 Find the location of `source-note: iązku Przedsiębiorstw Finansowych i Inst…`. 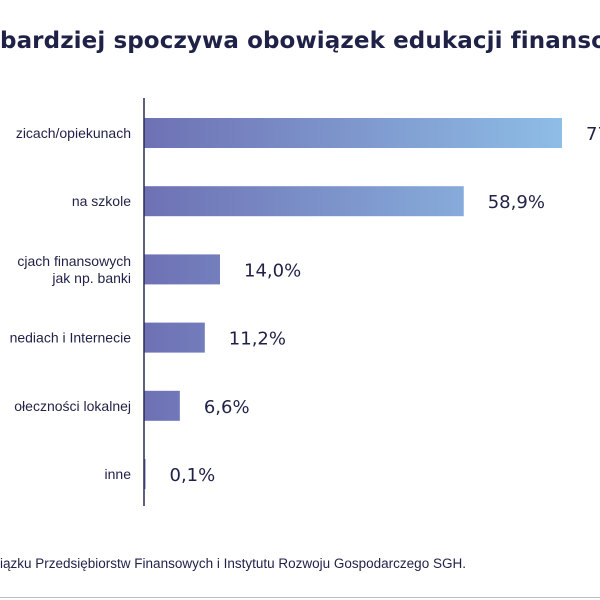

source-note: iązku Przedsiębiorstw Finansowych i Inst… is located at coordinates (233, 563).